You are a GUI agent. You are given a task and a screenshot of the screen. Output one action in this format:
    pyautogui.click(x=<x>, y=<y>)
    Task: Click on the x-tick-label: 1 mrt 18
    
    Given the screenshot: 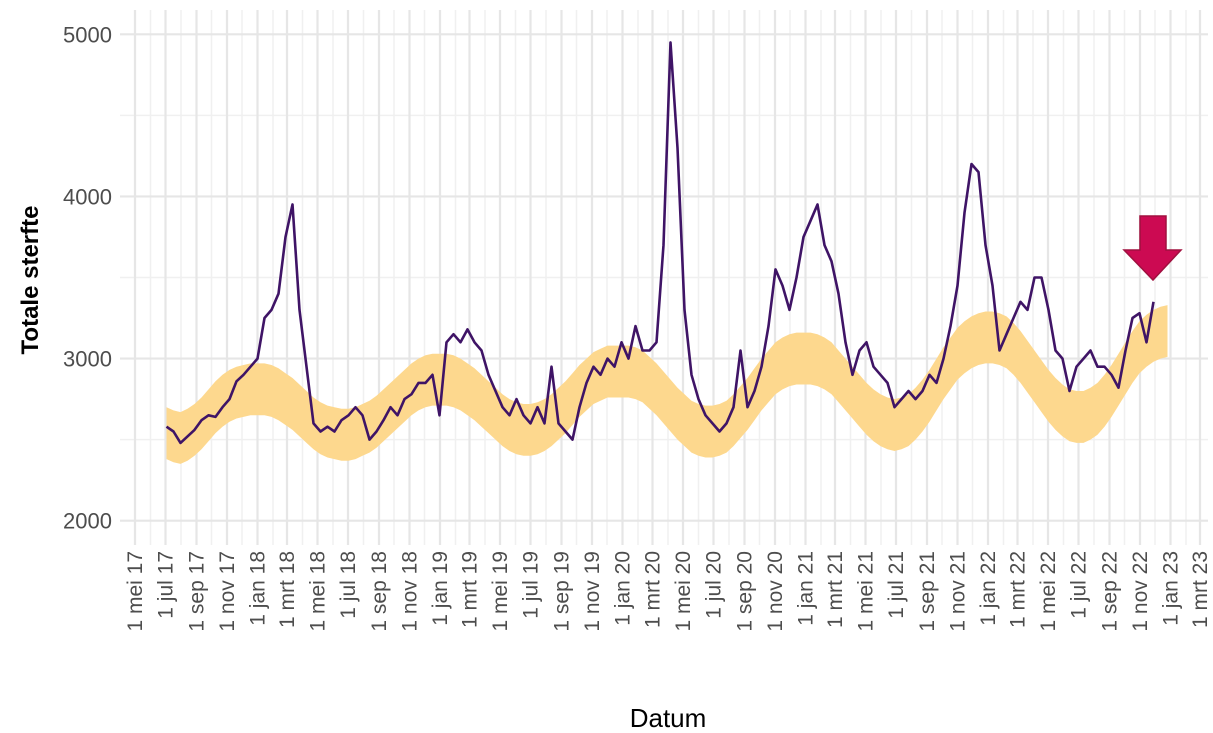 What is the action you would take?
    pyautogui.click(x=287, y=589)
    